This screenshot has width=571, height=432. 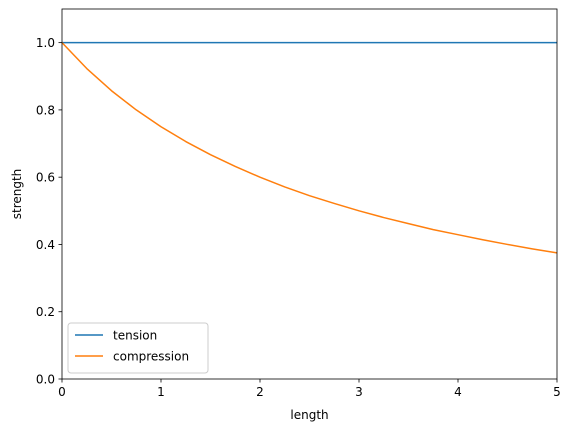 I want to click on y-tick-label: 0.2, so click(x=45, y=312).